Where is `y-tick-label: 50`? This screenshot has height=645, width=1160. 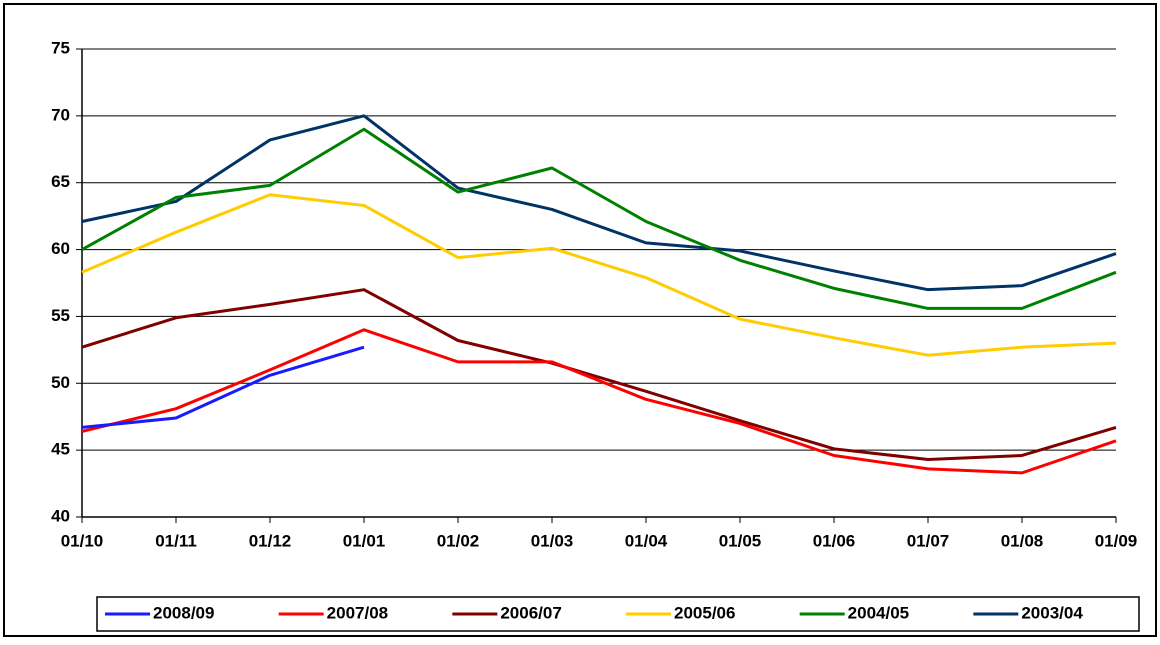 y-tick-label: 50 is located at coordinates (60, 382).